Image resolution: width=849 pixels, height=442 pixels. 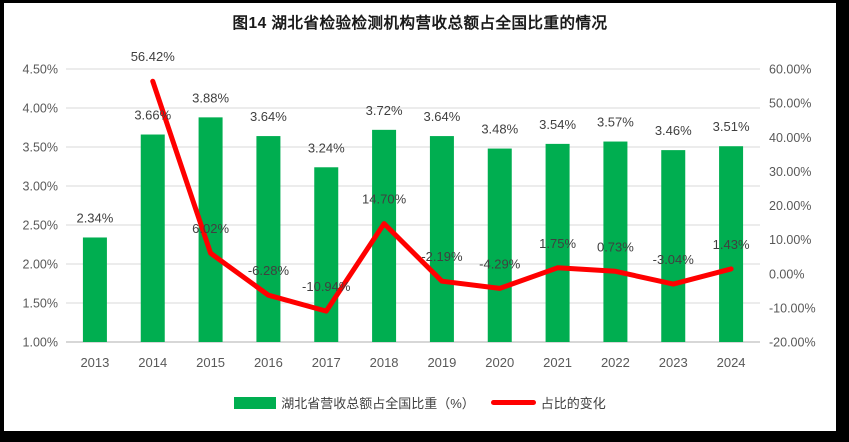 What do you see at coordinates (384, 362) in the screenshot?
I see `x-axis-label: 2018` at bounding box center [384, 362].